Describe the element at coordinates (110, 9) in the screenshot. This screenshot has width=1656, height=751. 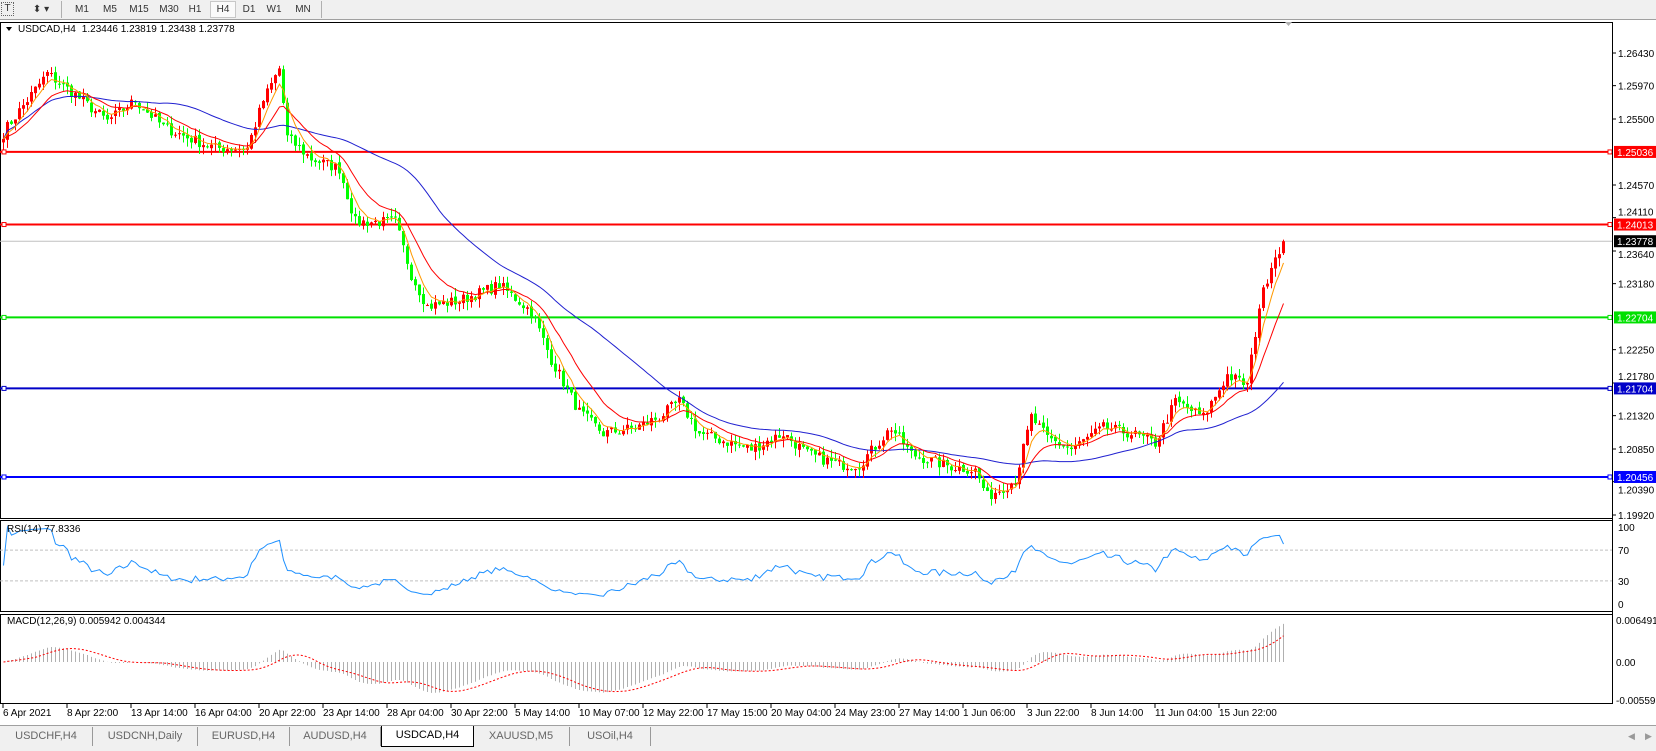
I see `timeframe-m5: M5` at that location.